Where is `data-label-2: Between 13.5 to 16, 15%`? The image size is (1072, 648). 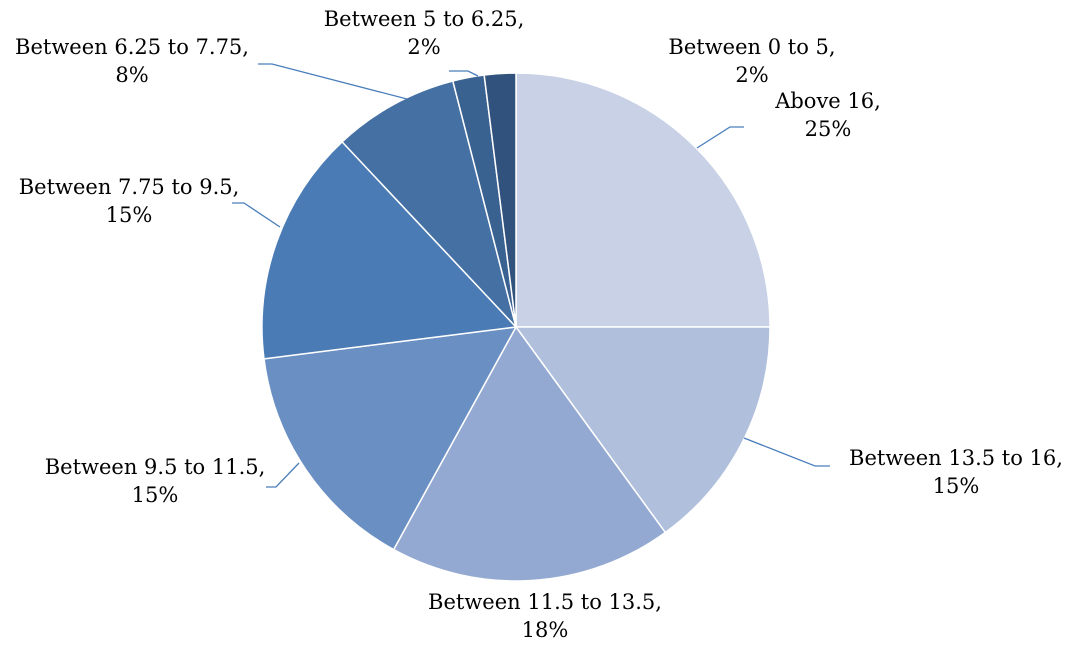 data-label-2: Between 13.5 to 16, 15% is located at coordinates (956, 472).